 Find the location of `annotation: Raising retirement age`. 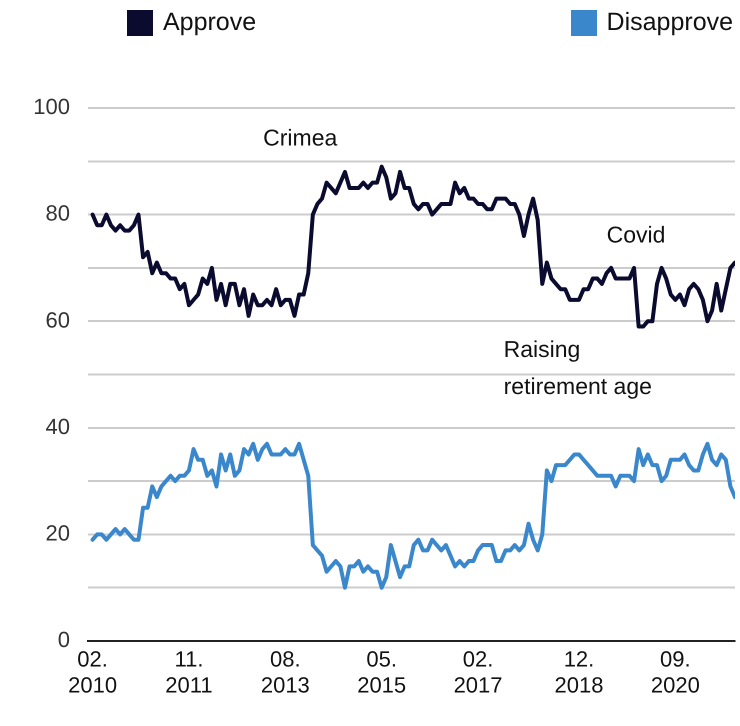

annotation: Raising retirement age is located at coordinates (578, 368).